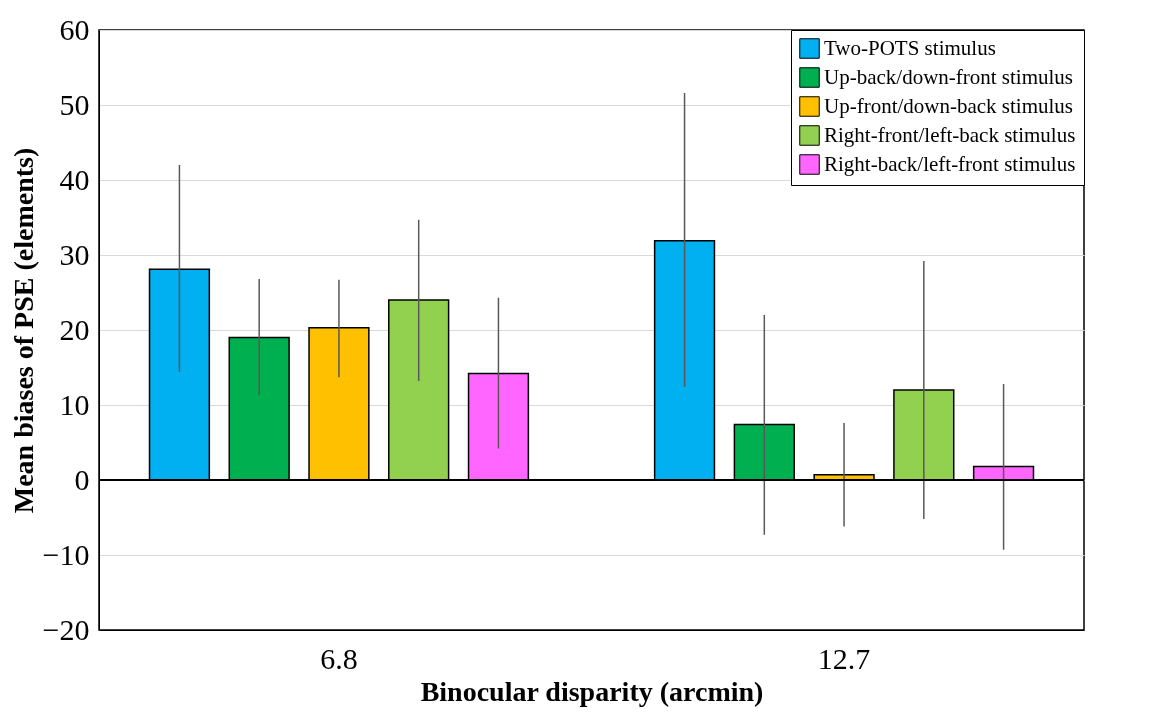 The image size is (1167, 723). I want to click on y-tick-label: 50, so click(74, 104).